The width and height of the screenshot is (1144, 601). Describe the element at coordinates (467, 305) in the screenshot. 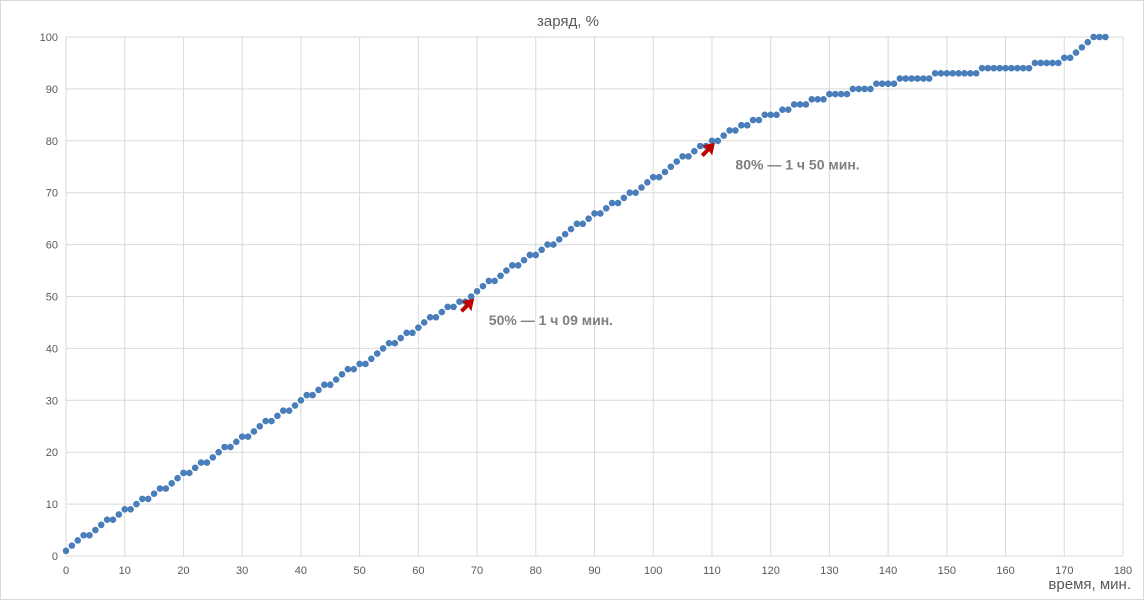

I see `annotation-arrow` at that location.